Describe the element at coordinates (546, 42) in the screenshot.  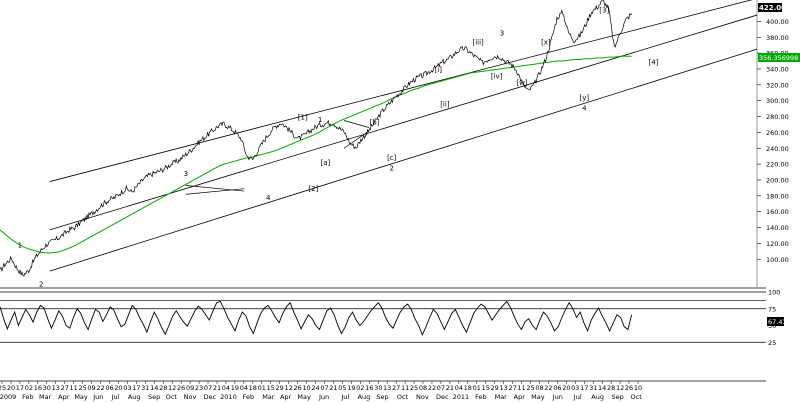
I see `wave-label: [x]` at that location.